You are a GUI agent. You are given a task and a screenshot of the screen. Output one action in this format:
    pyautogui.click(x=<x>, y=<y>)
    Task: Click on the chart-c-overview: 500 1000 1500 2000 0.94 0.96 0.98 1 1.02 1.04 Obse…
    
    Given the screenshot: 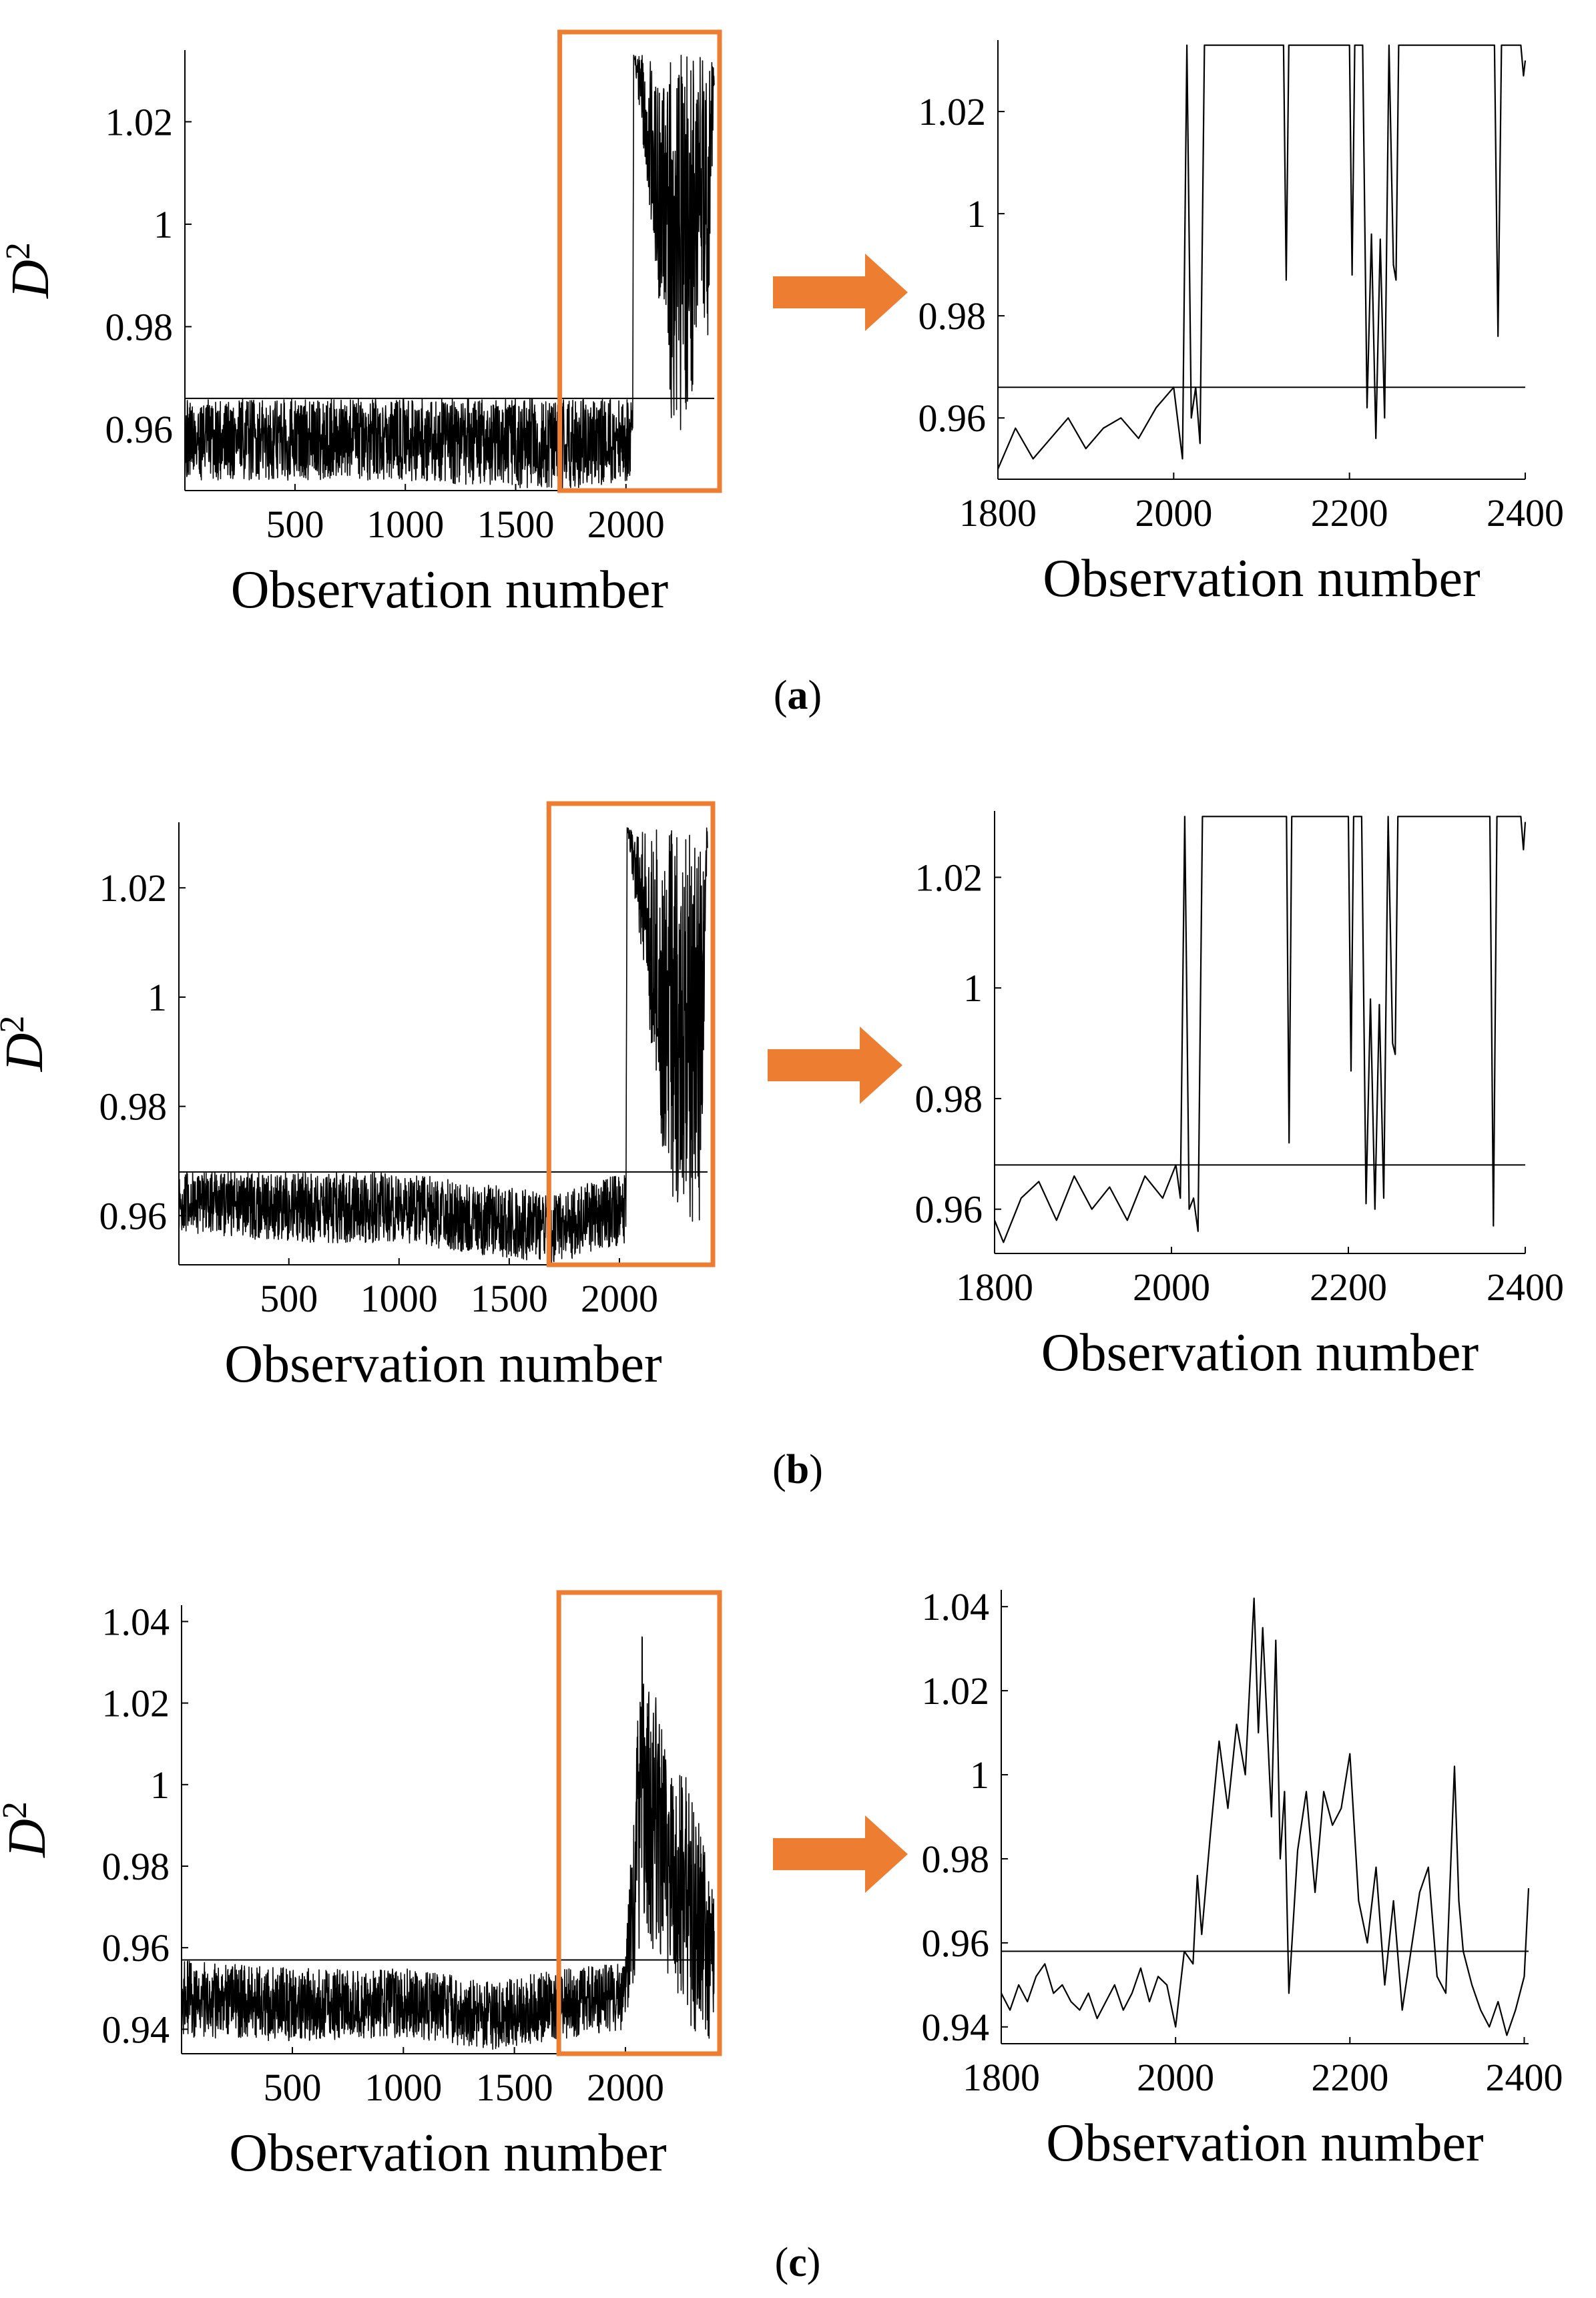 What is the action you would take?
    pyautogui.click(x=361, y=1887)
    